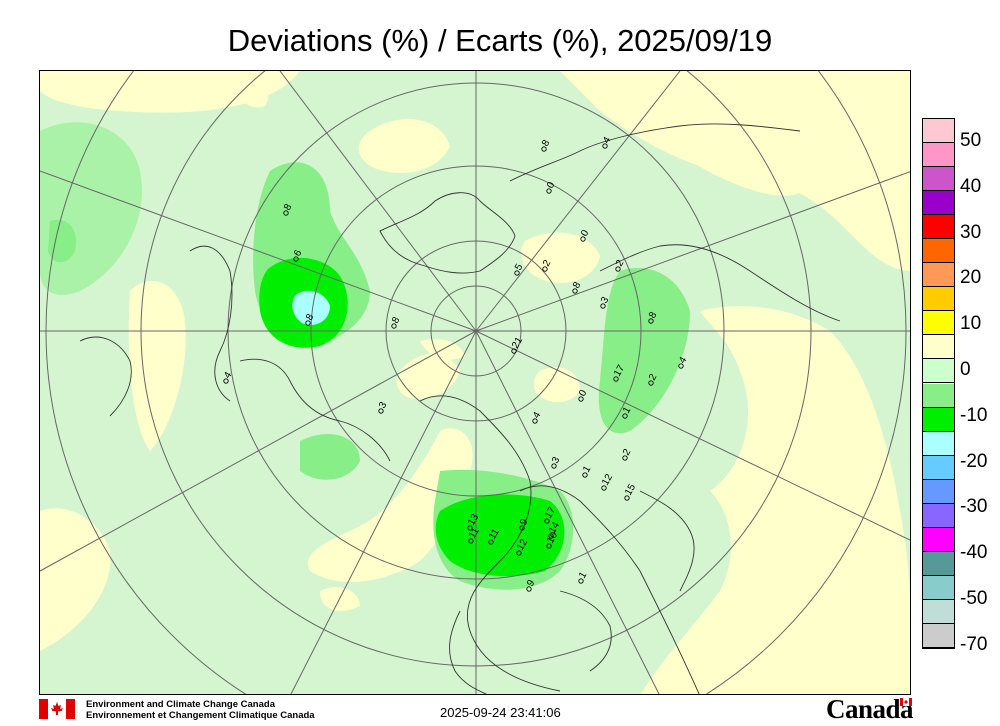 The height and width of the screenshot is (726, 1000). I want to click on chart-title: Deviations (%) / Ecarts (%), 2025/09/19, so click(500, 40).